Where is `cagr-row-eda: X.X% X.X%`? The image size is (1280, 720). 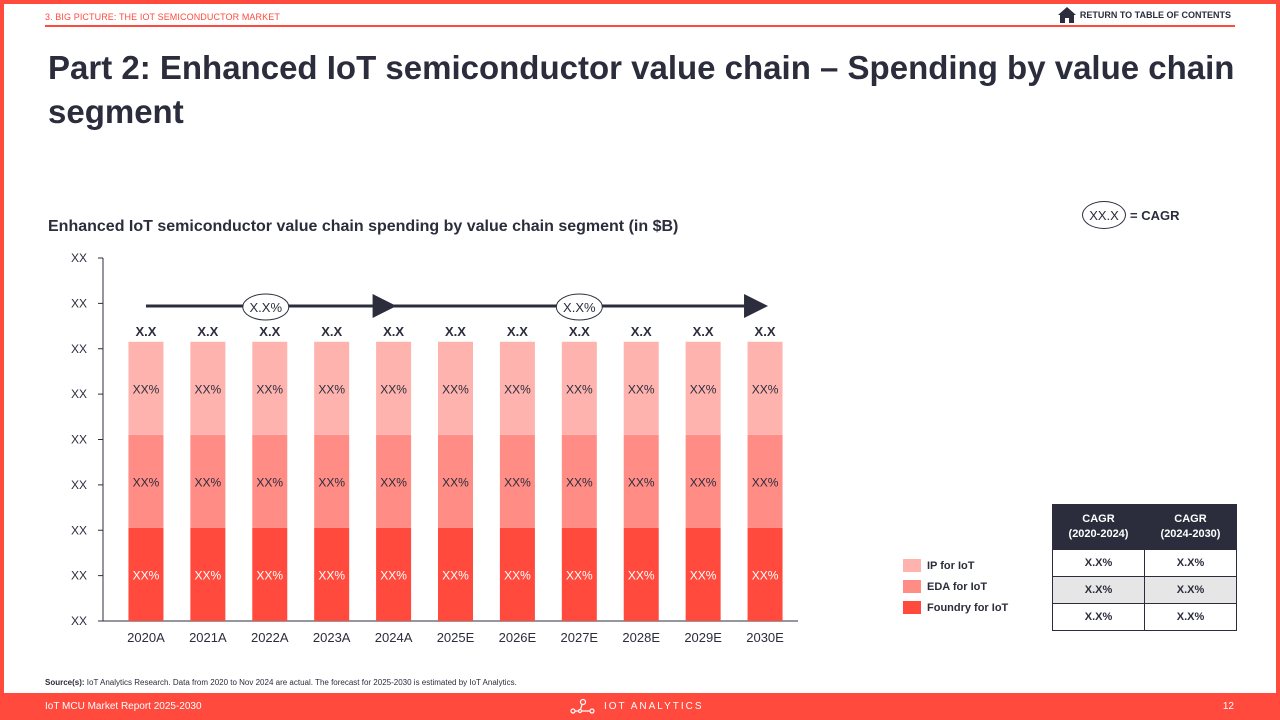 cagr-row-eda: X.X% X.X% is located at coordinates (1144, 590).